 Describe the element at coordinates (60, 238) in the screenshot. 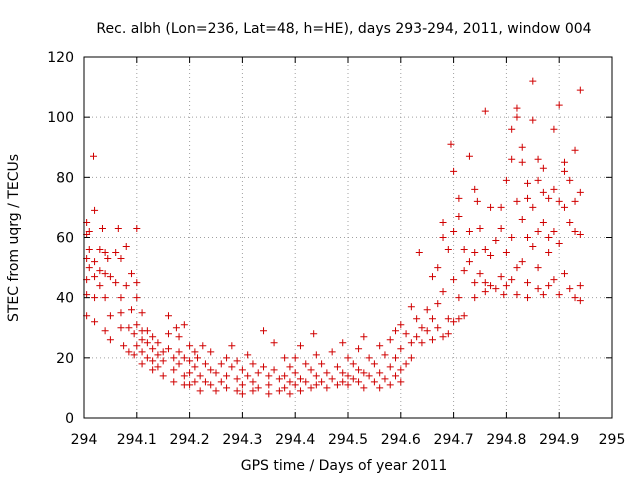

I see `y-tick-labels: 0 20 40 60 80 100 120` at that location.